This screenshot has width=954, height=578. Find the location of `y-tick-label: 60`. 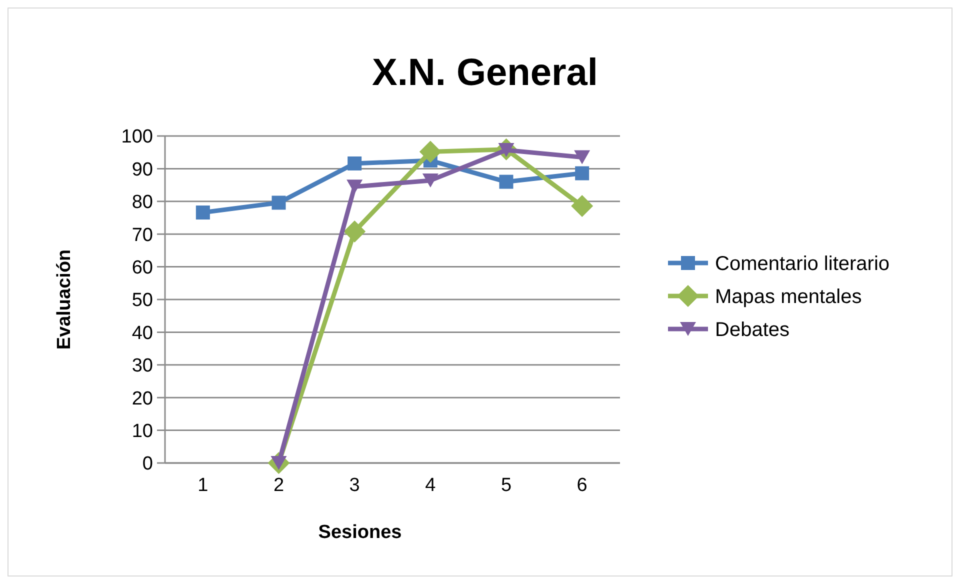

y-tick-label: 60 is located at coordinates (142, 267).